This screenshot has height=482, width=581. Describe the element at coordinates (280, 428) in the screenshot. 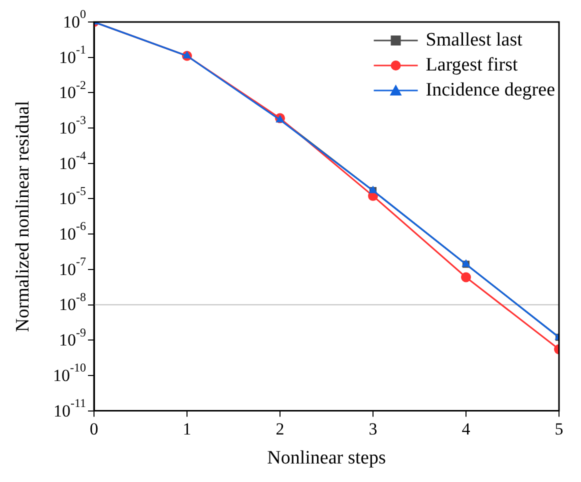

I see `x-tick-label: 2` at that location.